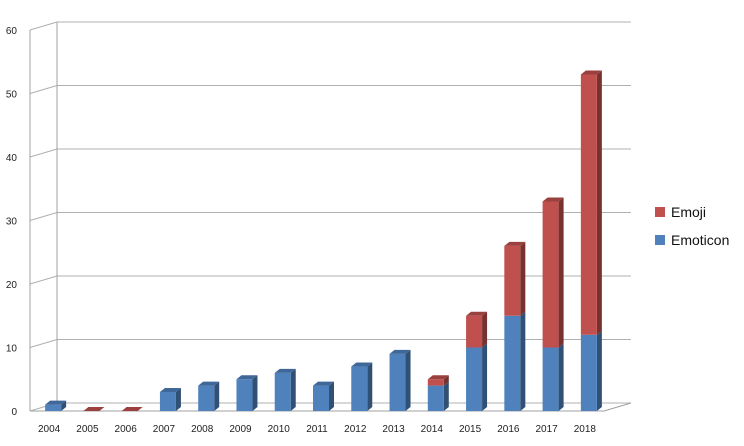 This screenshot has width=744, height=446. I want to click on x-tick-label: 2017, so click(546, 429).